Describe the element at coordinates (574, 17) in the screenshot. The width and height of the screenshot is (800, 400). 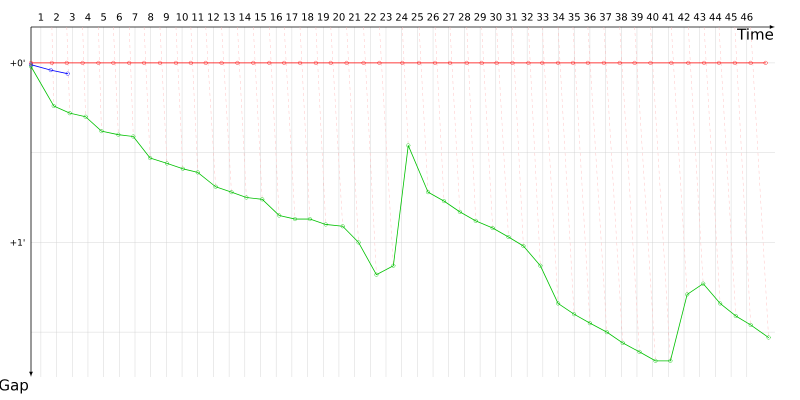
I see `x-tick-label: 35` at that location.